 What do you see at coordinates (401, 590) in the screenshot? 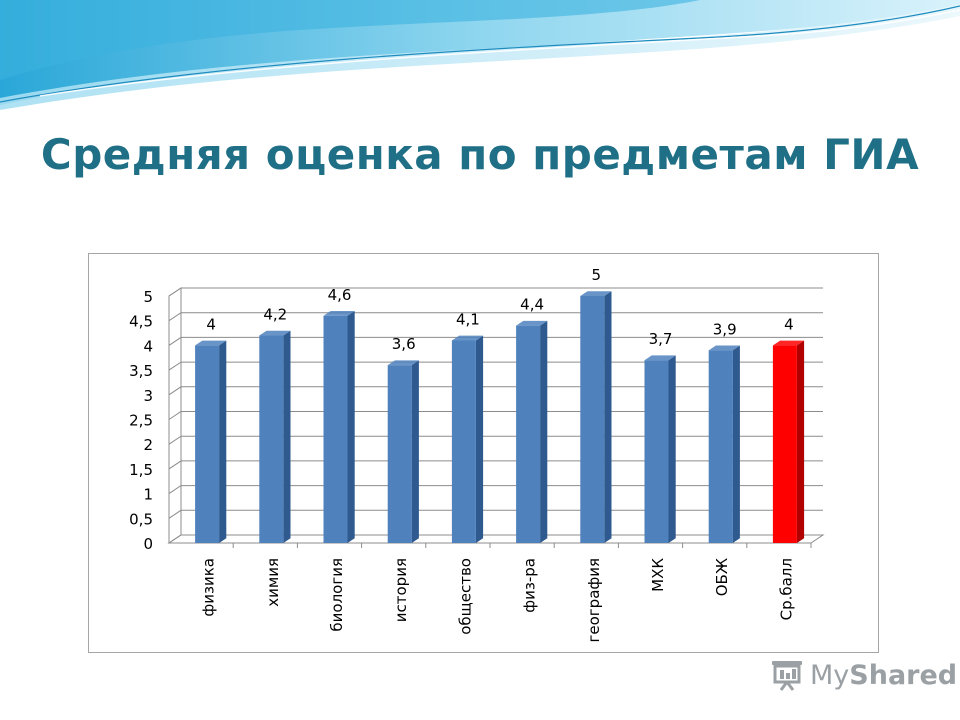
I see `x-tick-label: история` at bounding box center [401, 590].